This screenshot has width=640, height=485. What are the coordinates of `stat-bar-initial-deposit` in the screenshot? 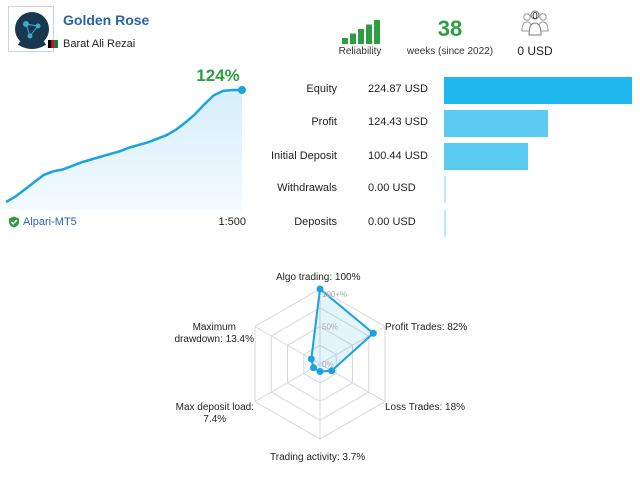 It's located at (486, 156).